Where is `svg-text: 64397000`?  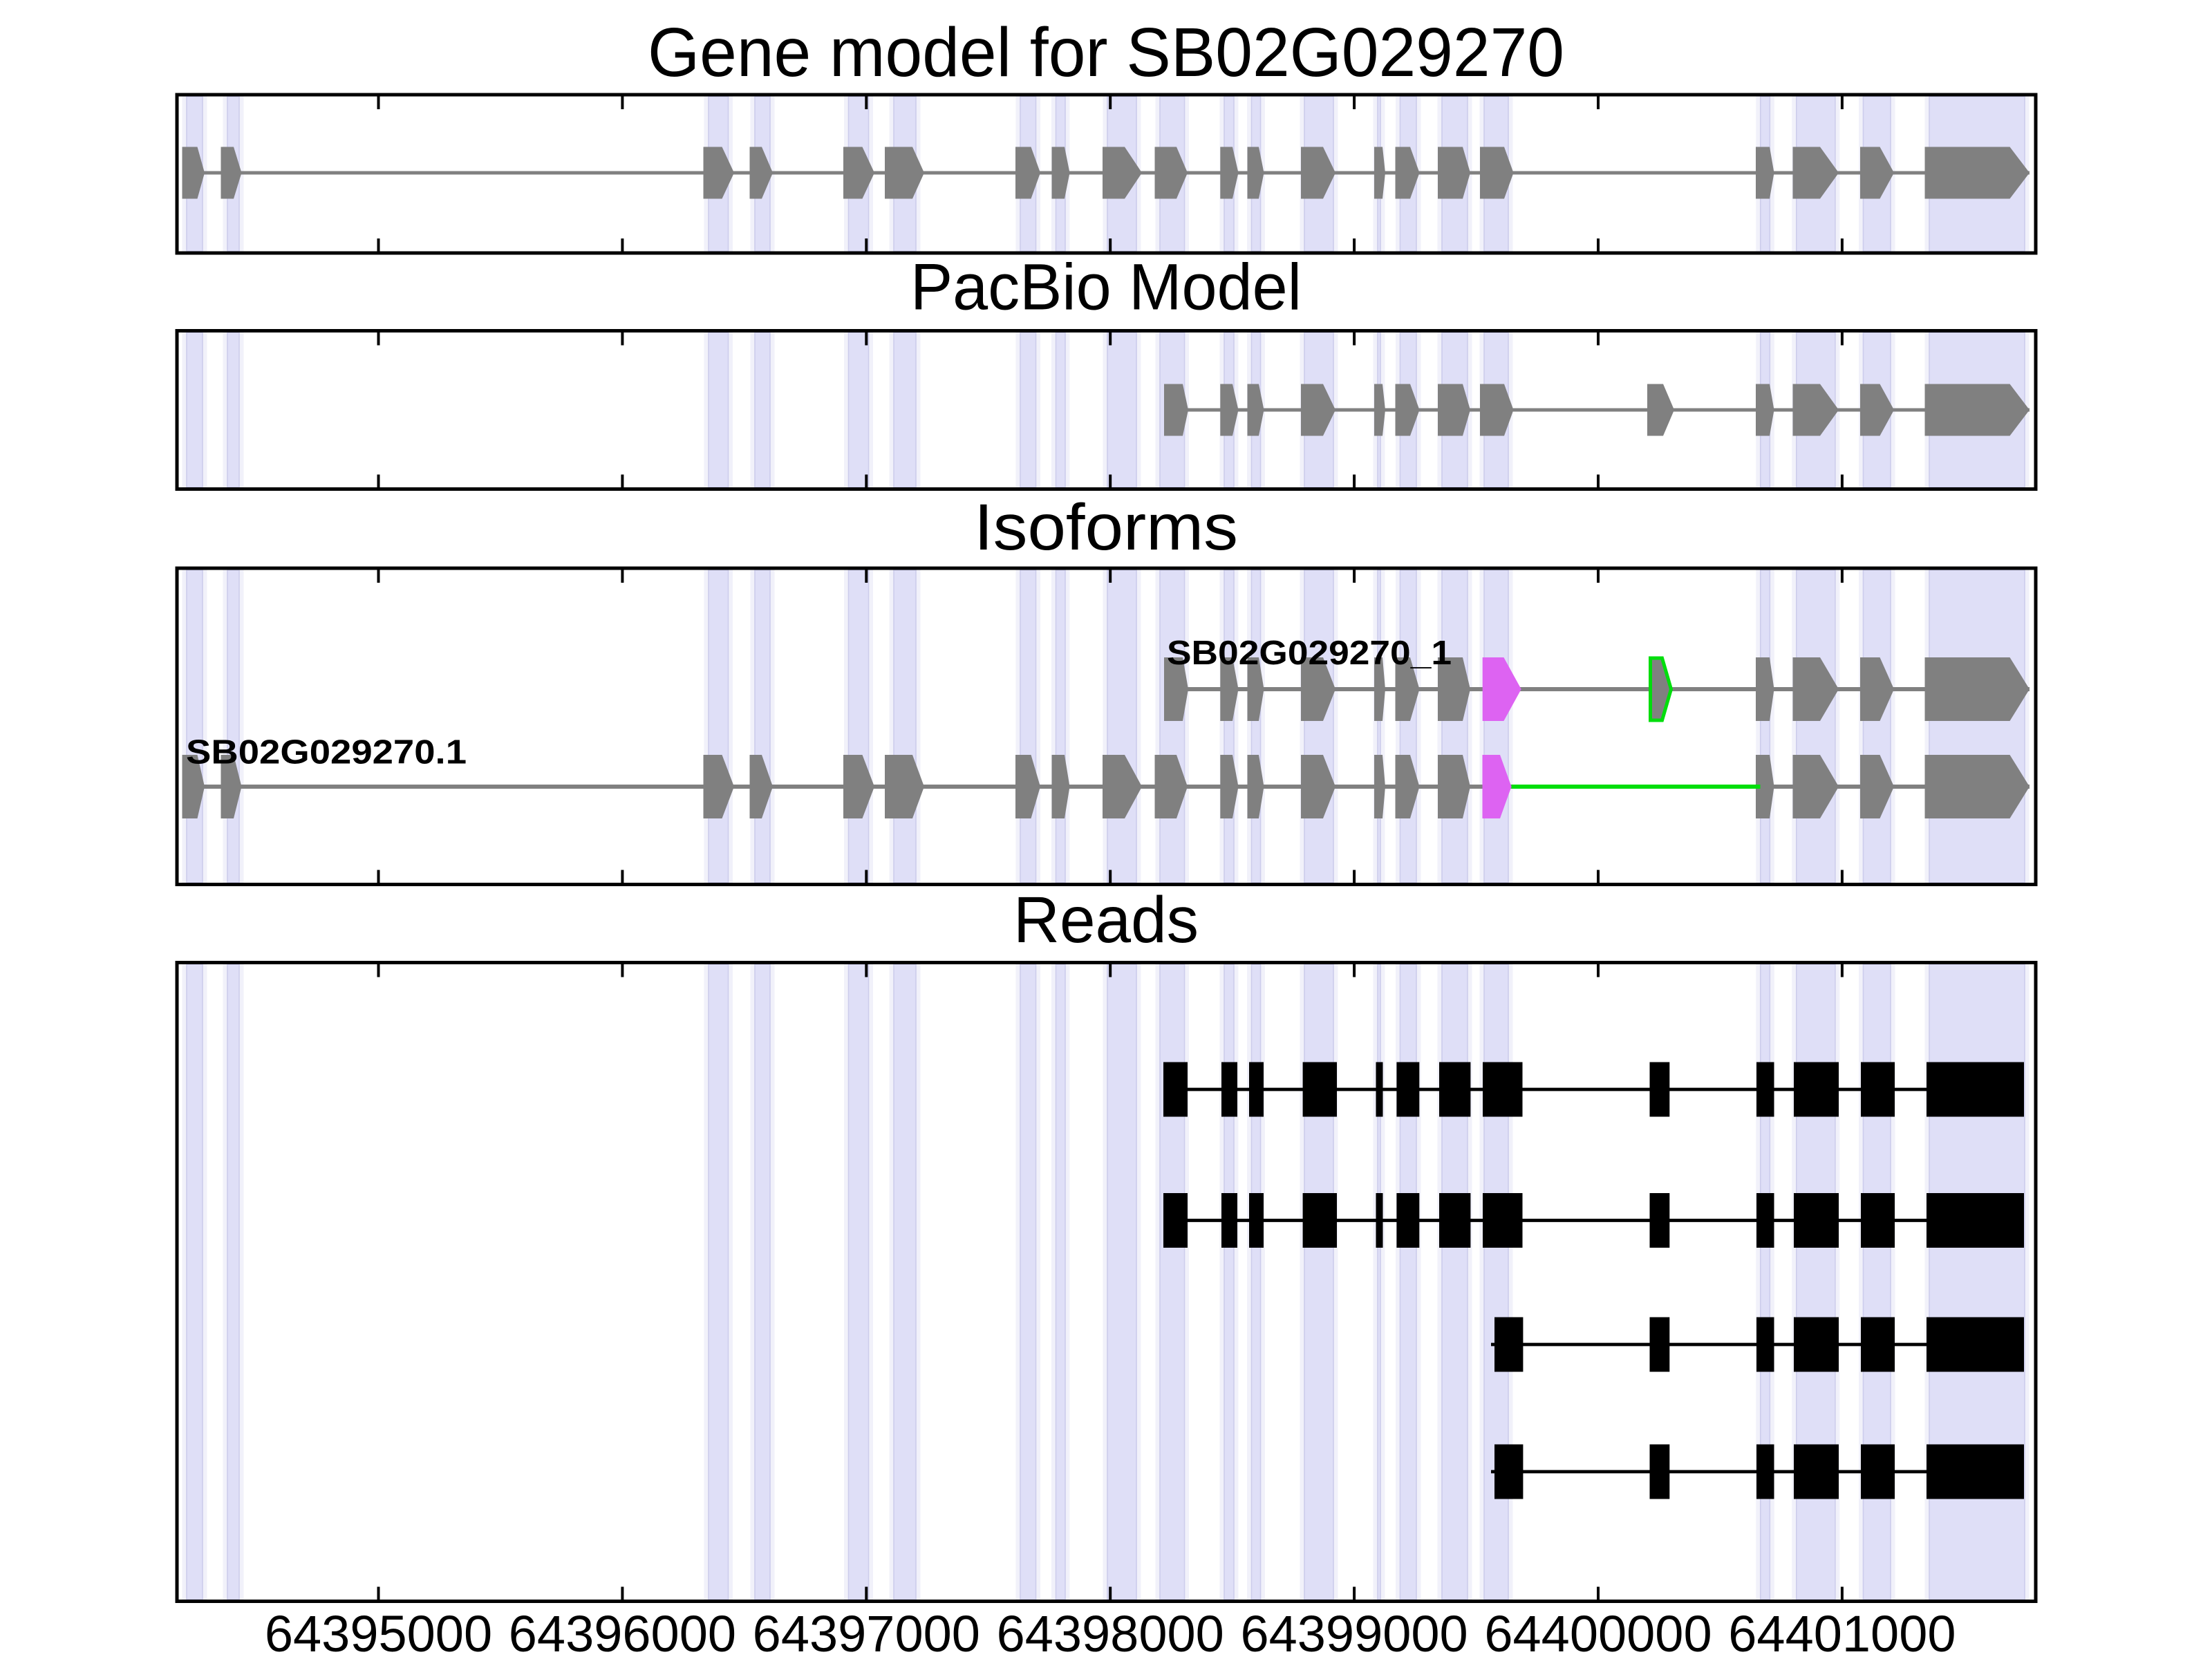 svg-text: 64397000 is located at coordinates (866, 1632).